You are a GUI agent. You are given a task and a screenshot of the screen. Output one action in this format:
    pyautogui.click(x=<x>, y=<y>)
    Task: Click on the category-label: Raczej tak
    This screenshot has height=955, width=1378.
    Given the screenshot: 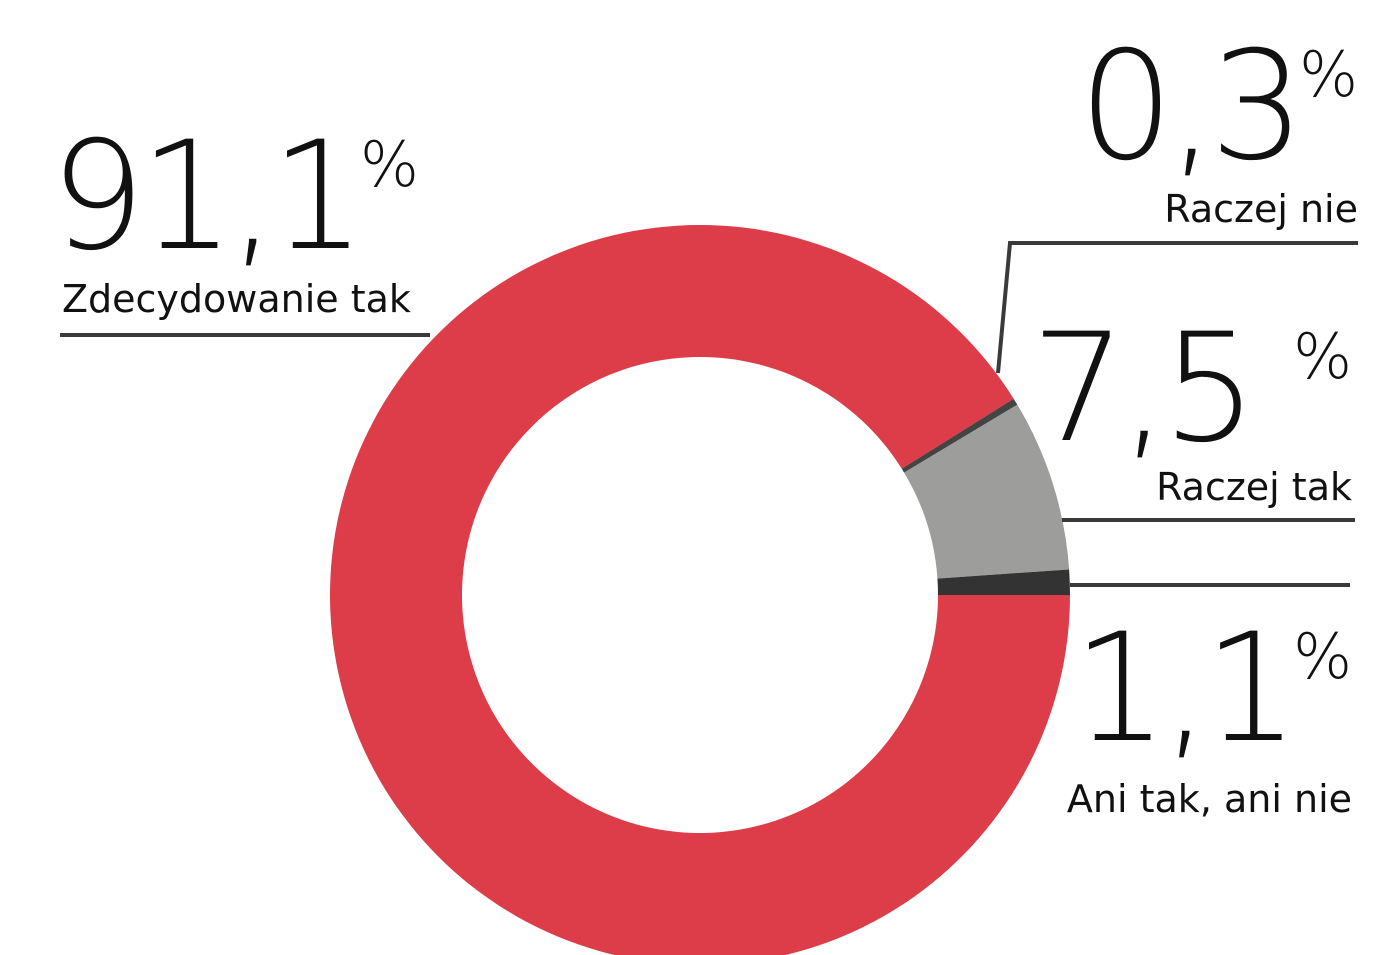 What is the action you would take?
    pyautogui.click(x=1254, y=487)
    